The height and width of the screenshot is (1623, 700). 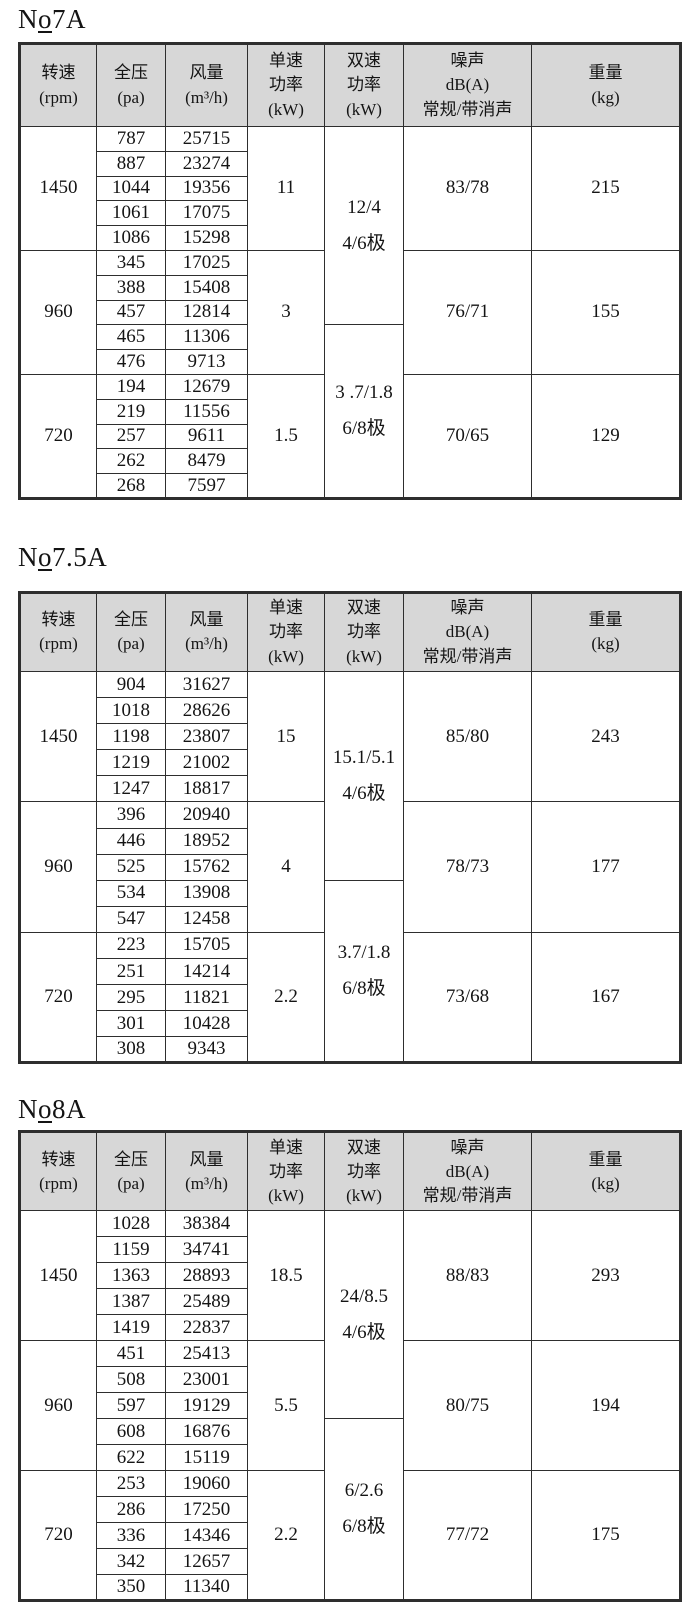 I want to click on pressure-cell: 887, so click(x=131, y=163).